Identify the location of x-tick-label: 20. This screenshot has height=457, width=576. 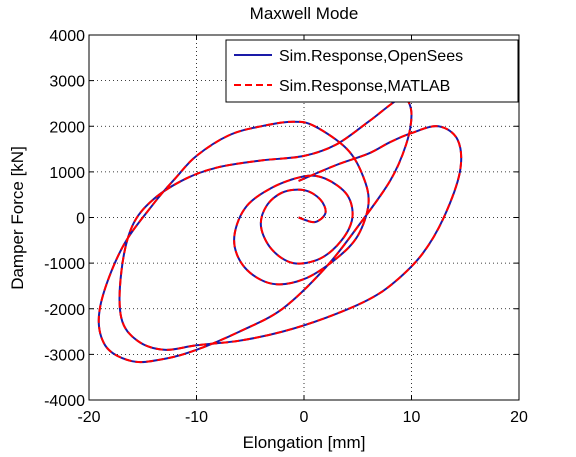
(519, 417).